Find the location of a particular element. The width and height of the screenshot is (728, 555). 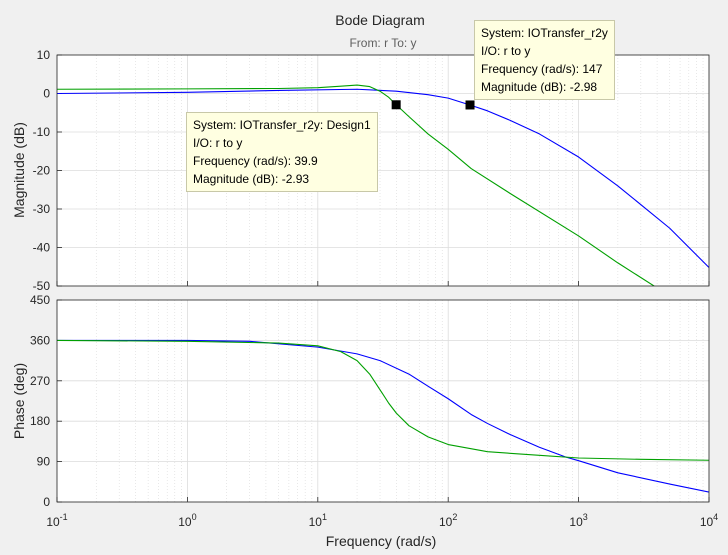

phase-ylabel: Phase (deg) is located at coordinates (19, 401).